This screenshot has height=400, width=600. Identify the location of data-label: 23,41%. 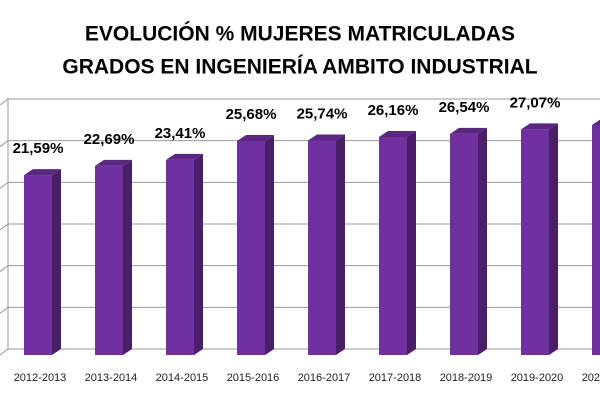
(180, 133).